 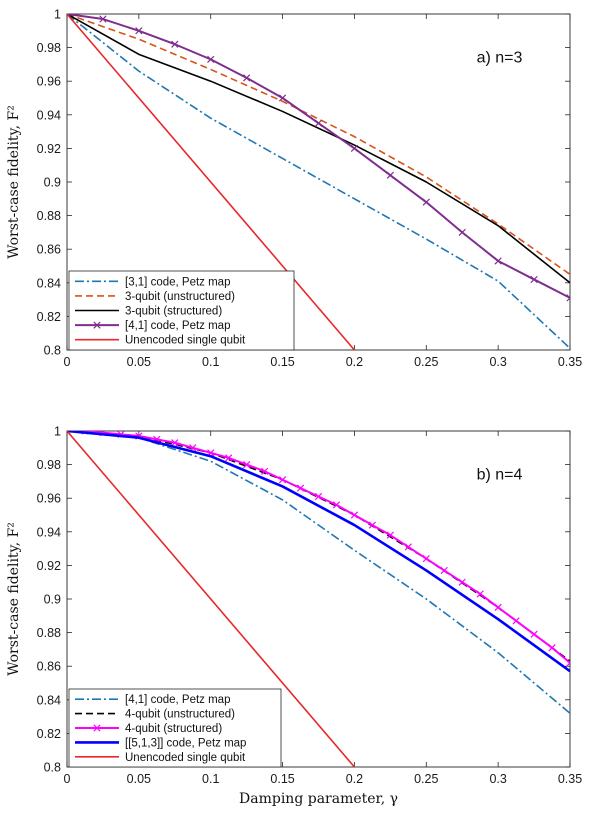 What do you see at coordinates (500, 475) in the screenshot?
I see `panel-annotation: b) n=4` at bounding box center [500, 475].